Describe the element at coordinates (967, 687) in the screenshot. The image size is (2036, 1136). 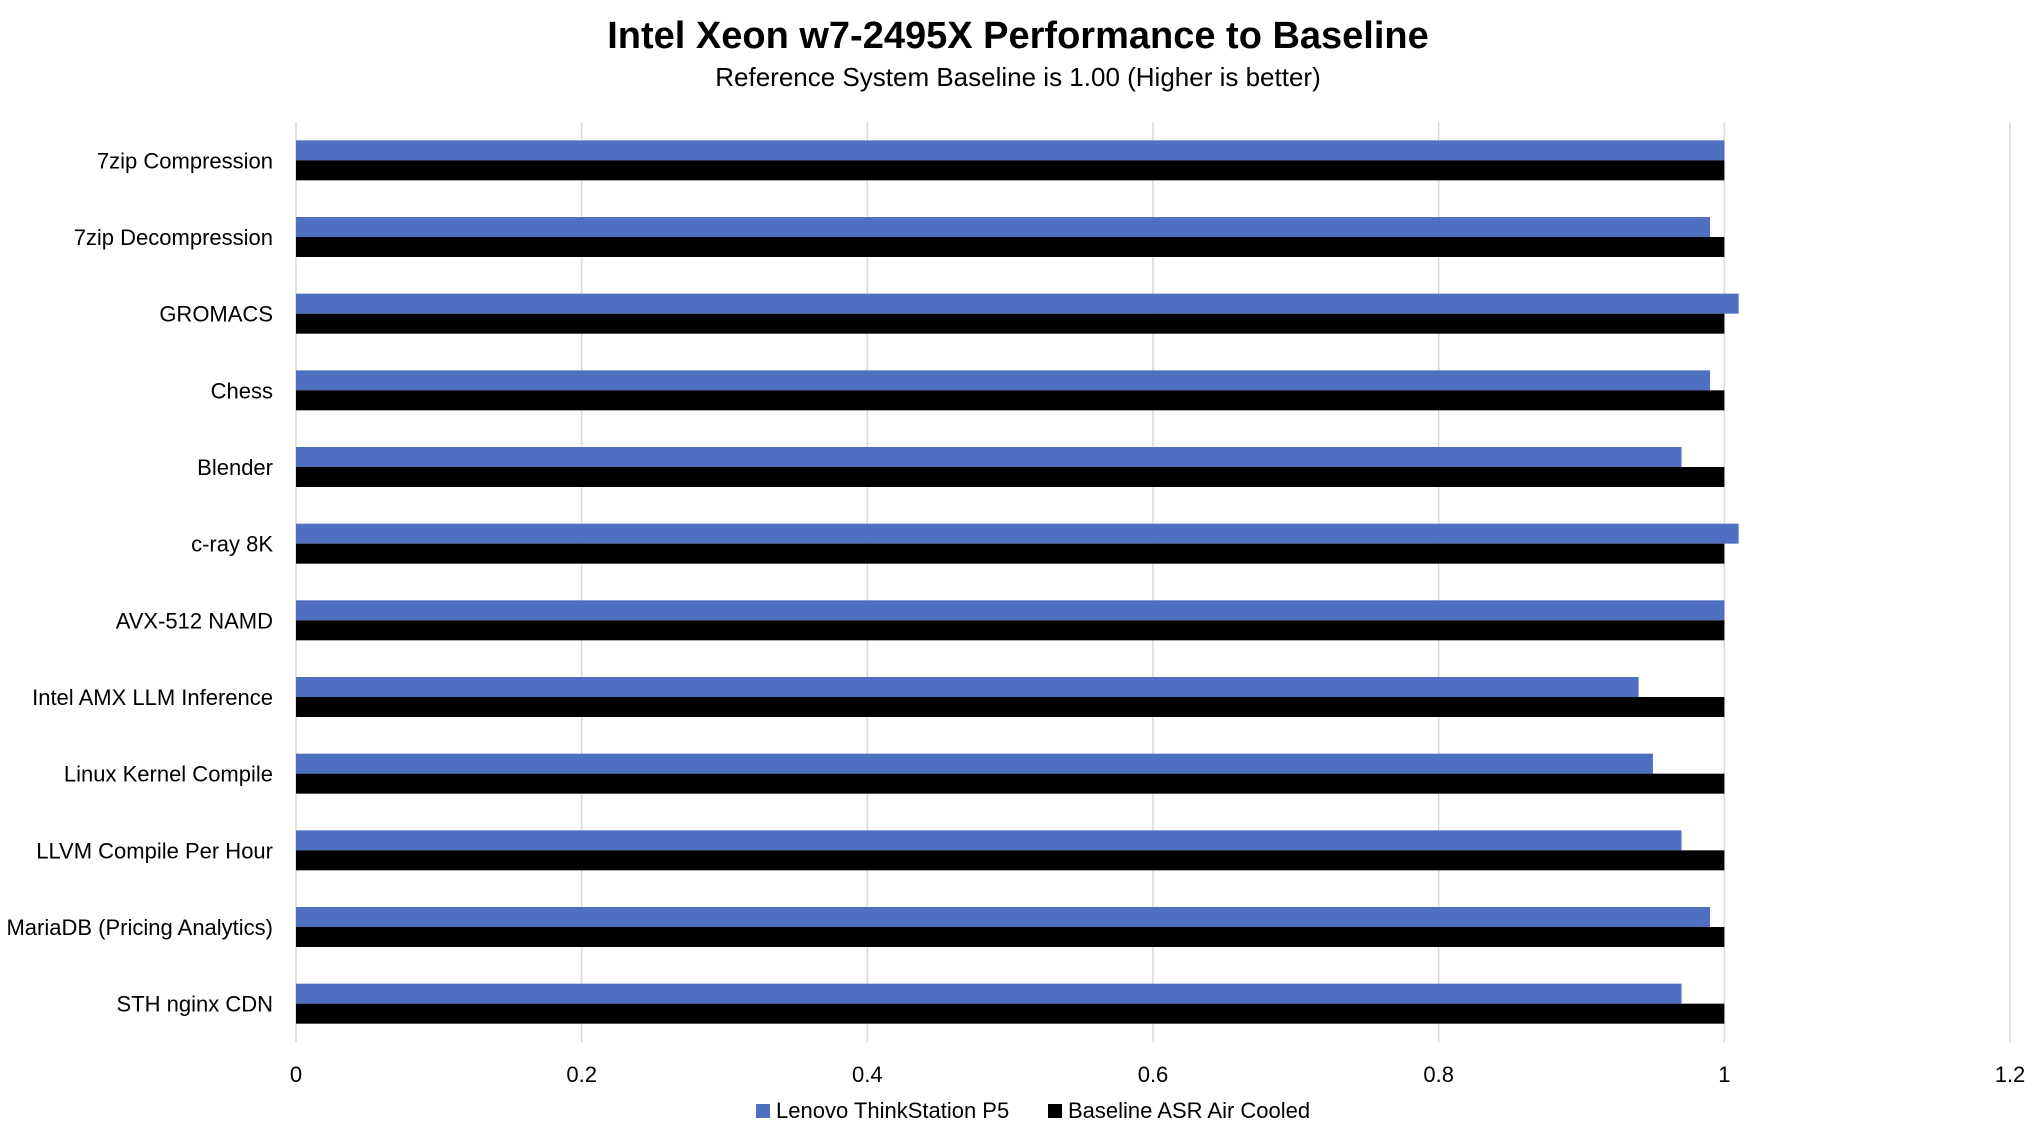
I see `bar-lenovo-thinkstation-p5-intel-amx-llm-inference` at that location.